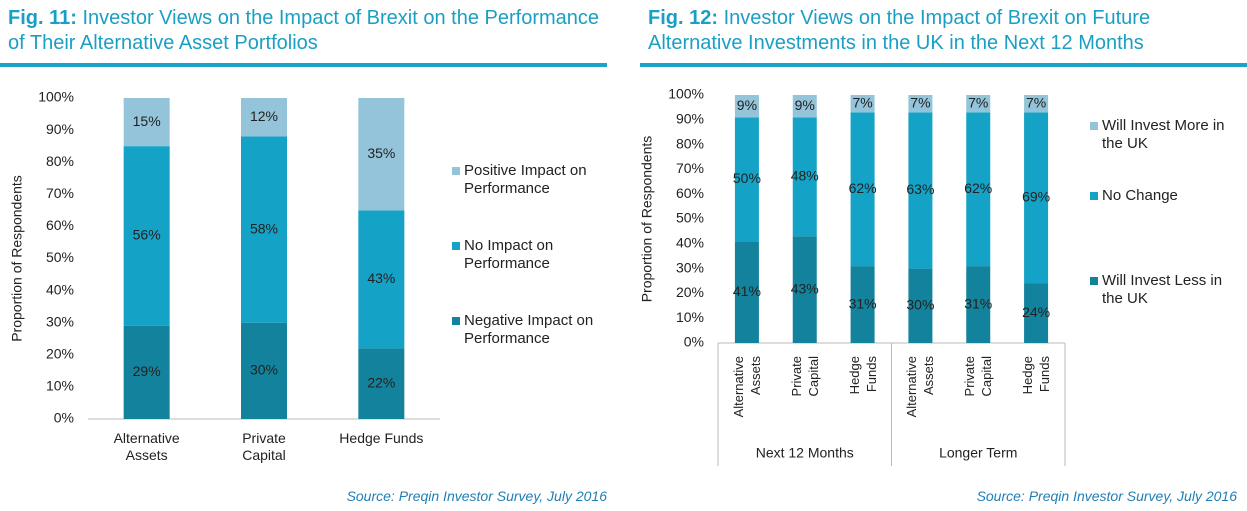  What do you see at coordinates (805, 453) in the screenshot?
I see `group-label: Next 12 Months` at bounding box center [805, 453].